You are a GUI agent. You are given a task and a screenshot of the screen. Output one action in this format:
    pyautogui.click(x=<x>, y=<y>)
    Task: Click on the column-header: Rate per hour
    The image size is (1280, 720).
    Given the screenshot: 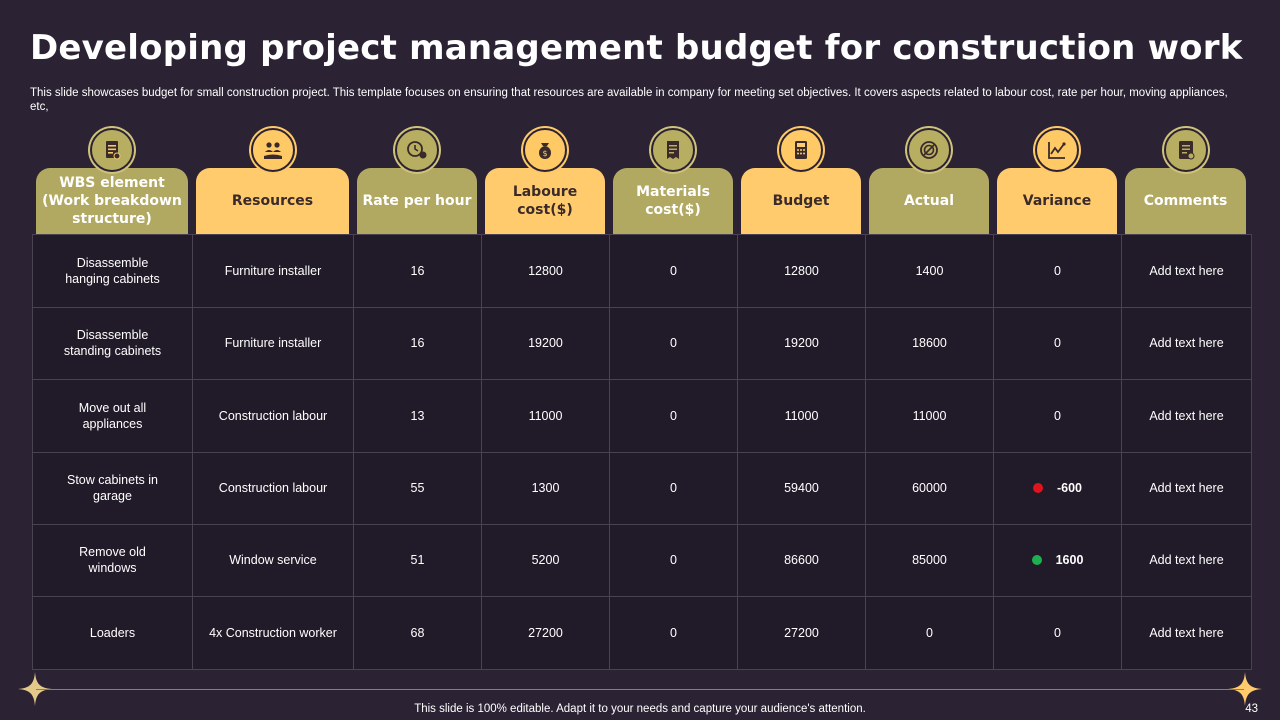 What is the action you would take?
    pyautogui.click(x=417, y=181)
    